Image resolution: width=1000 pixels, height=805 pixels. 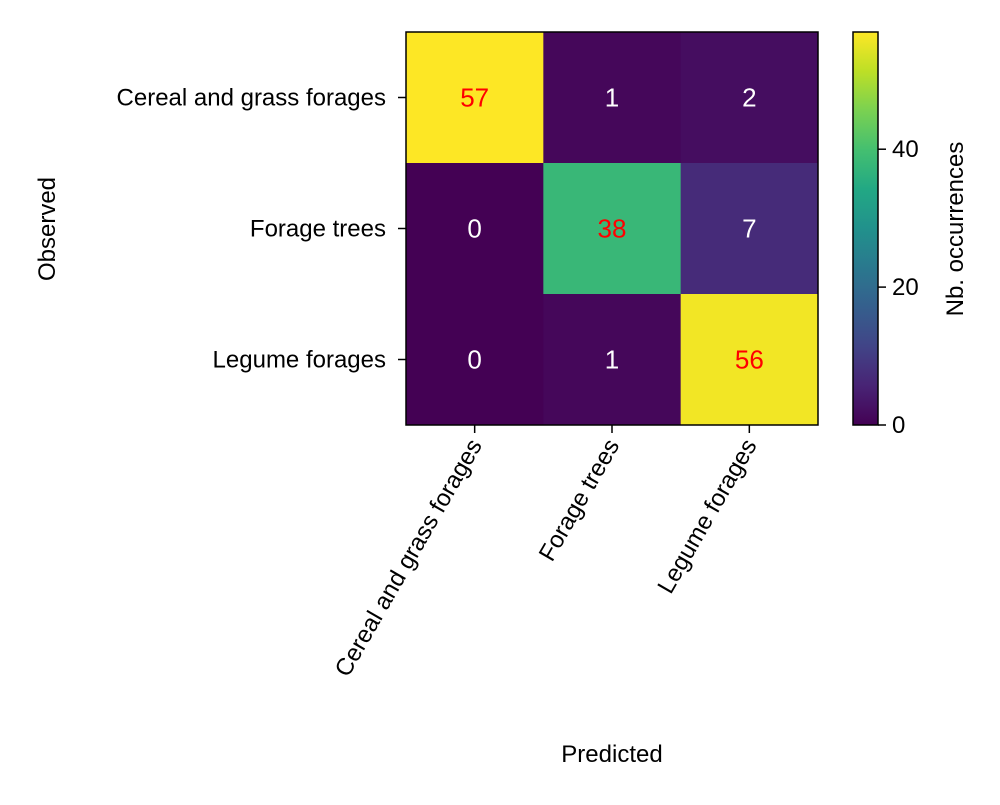 I want to click on x-tick-label: Legume forages, so click(x=707, y=517).